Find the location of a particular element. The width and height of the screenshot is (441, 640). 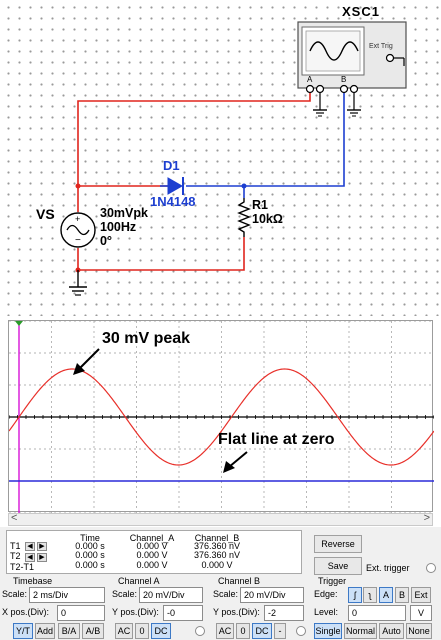

readout-header-channel-a: Channel_A is located at coordinates (152, 538).